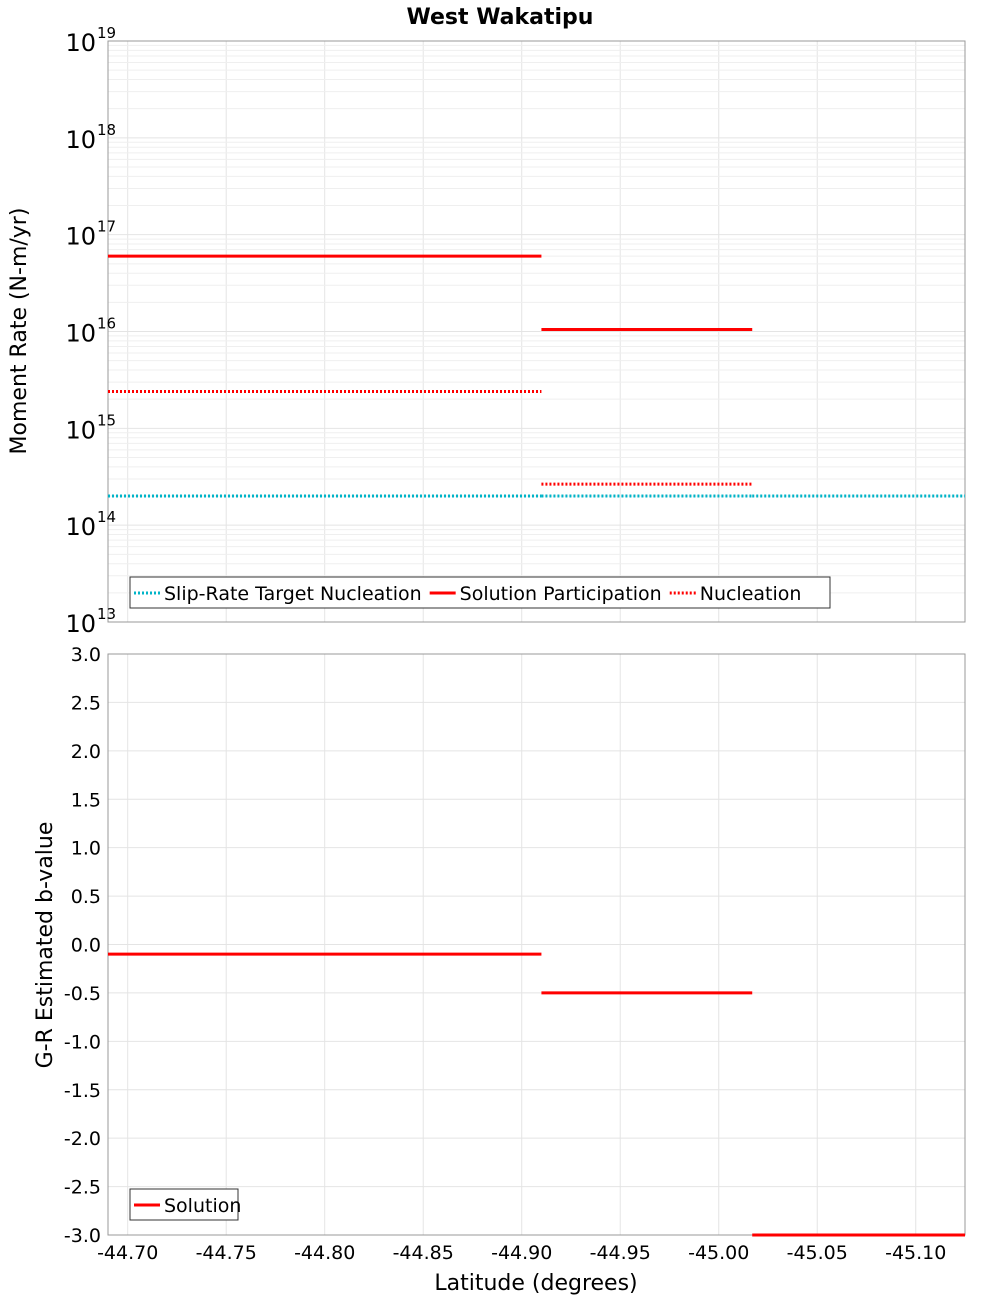 The image size is (1000, 1300). I want to click on x-tick-label: -45.10, so click(915, 1253).